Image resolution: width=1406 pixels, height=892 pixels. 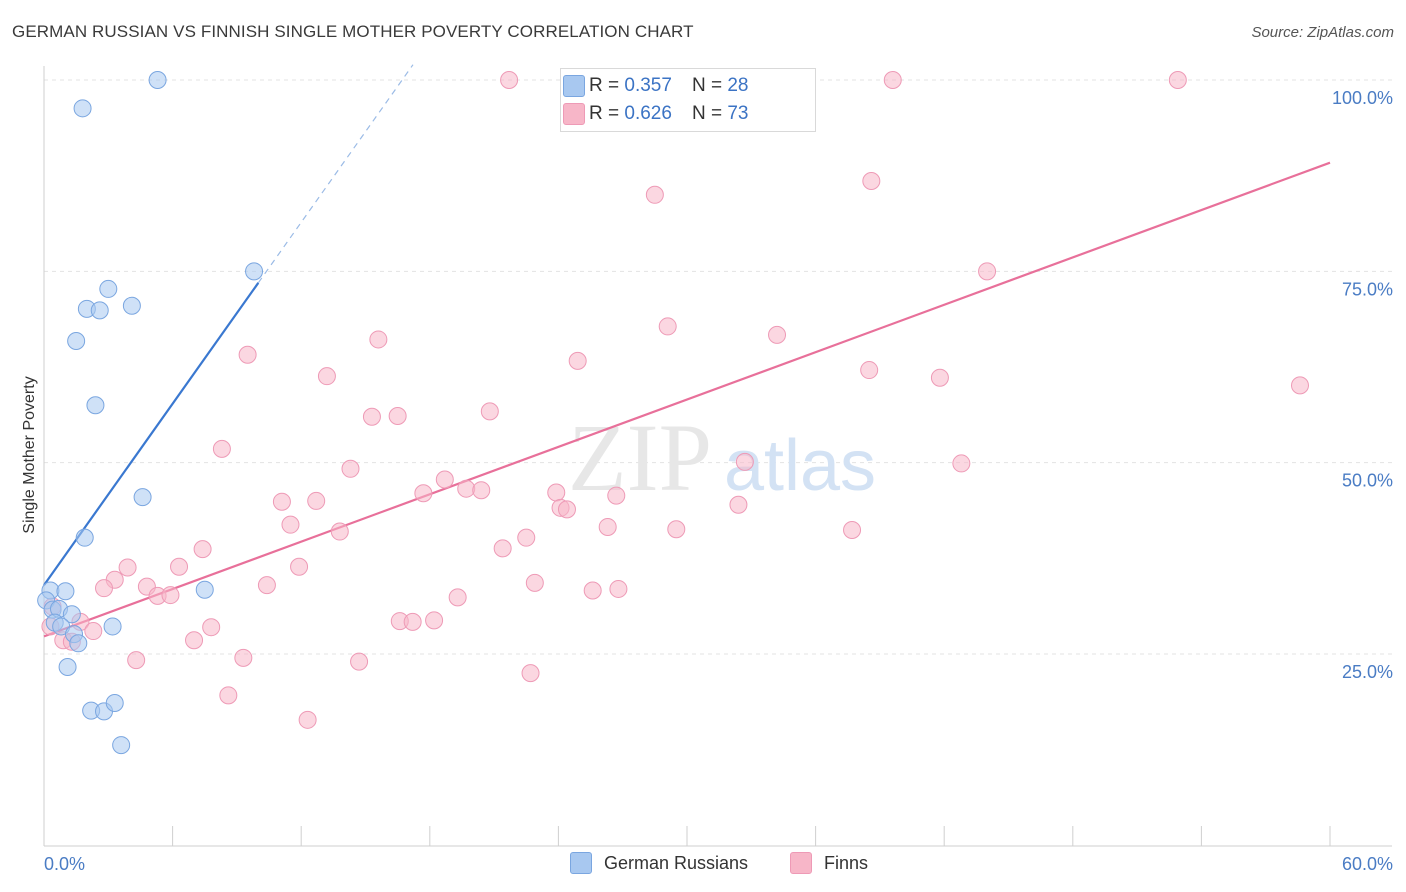 What do you see at coordinates (1367, 672) in the screenshot?
I see `y-tick-label: 25.0%` at bounding box center [1367, 672].